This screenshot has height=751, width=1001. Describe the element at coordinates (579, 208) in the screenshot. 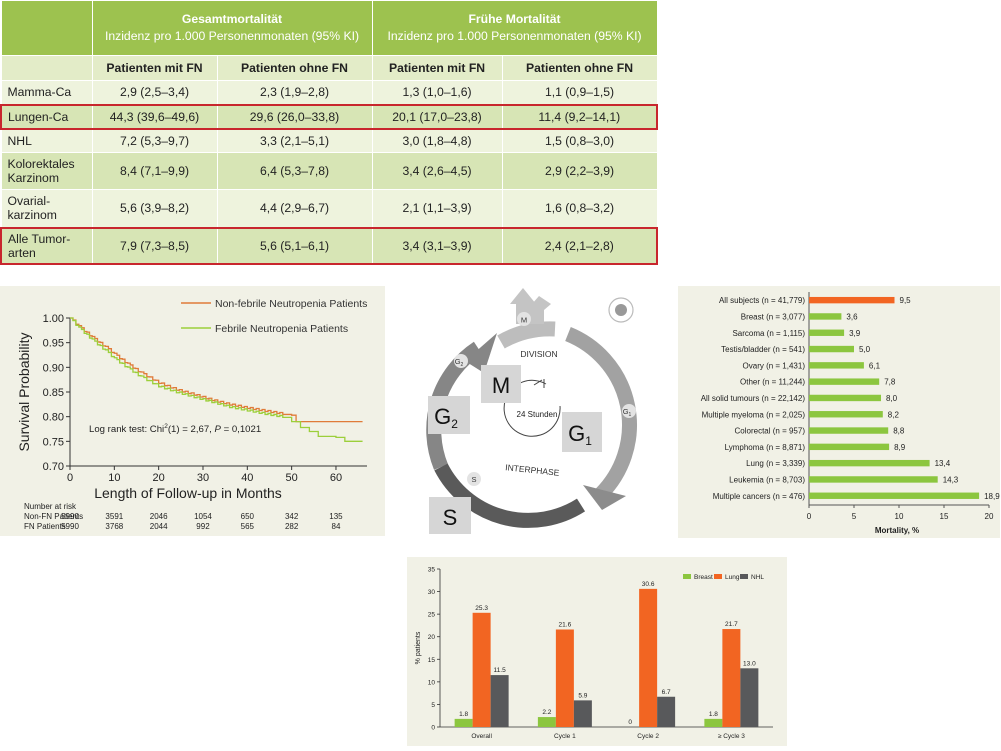

I see `table-cell: 1,6 (0,8–3,2)` at that location.